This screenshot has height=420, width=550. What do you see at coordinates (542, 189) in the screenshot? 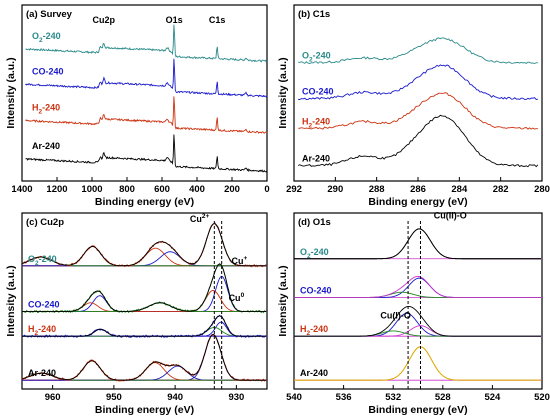
I see `x-tick-label: 280` at bounding box center [542, 189].